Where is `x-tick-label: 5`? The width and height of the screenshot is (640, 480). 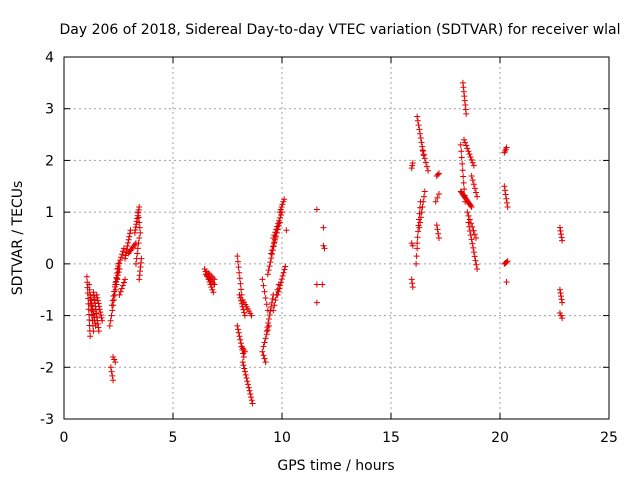 x-tick-label: 5 is located at coordinates (173, 438).